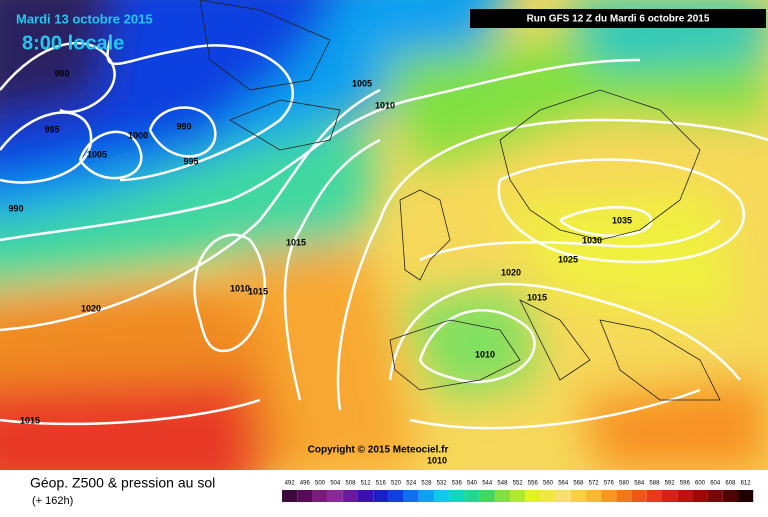  I want to click on legend-label: 500, so click(320, 484).